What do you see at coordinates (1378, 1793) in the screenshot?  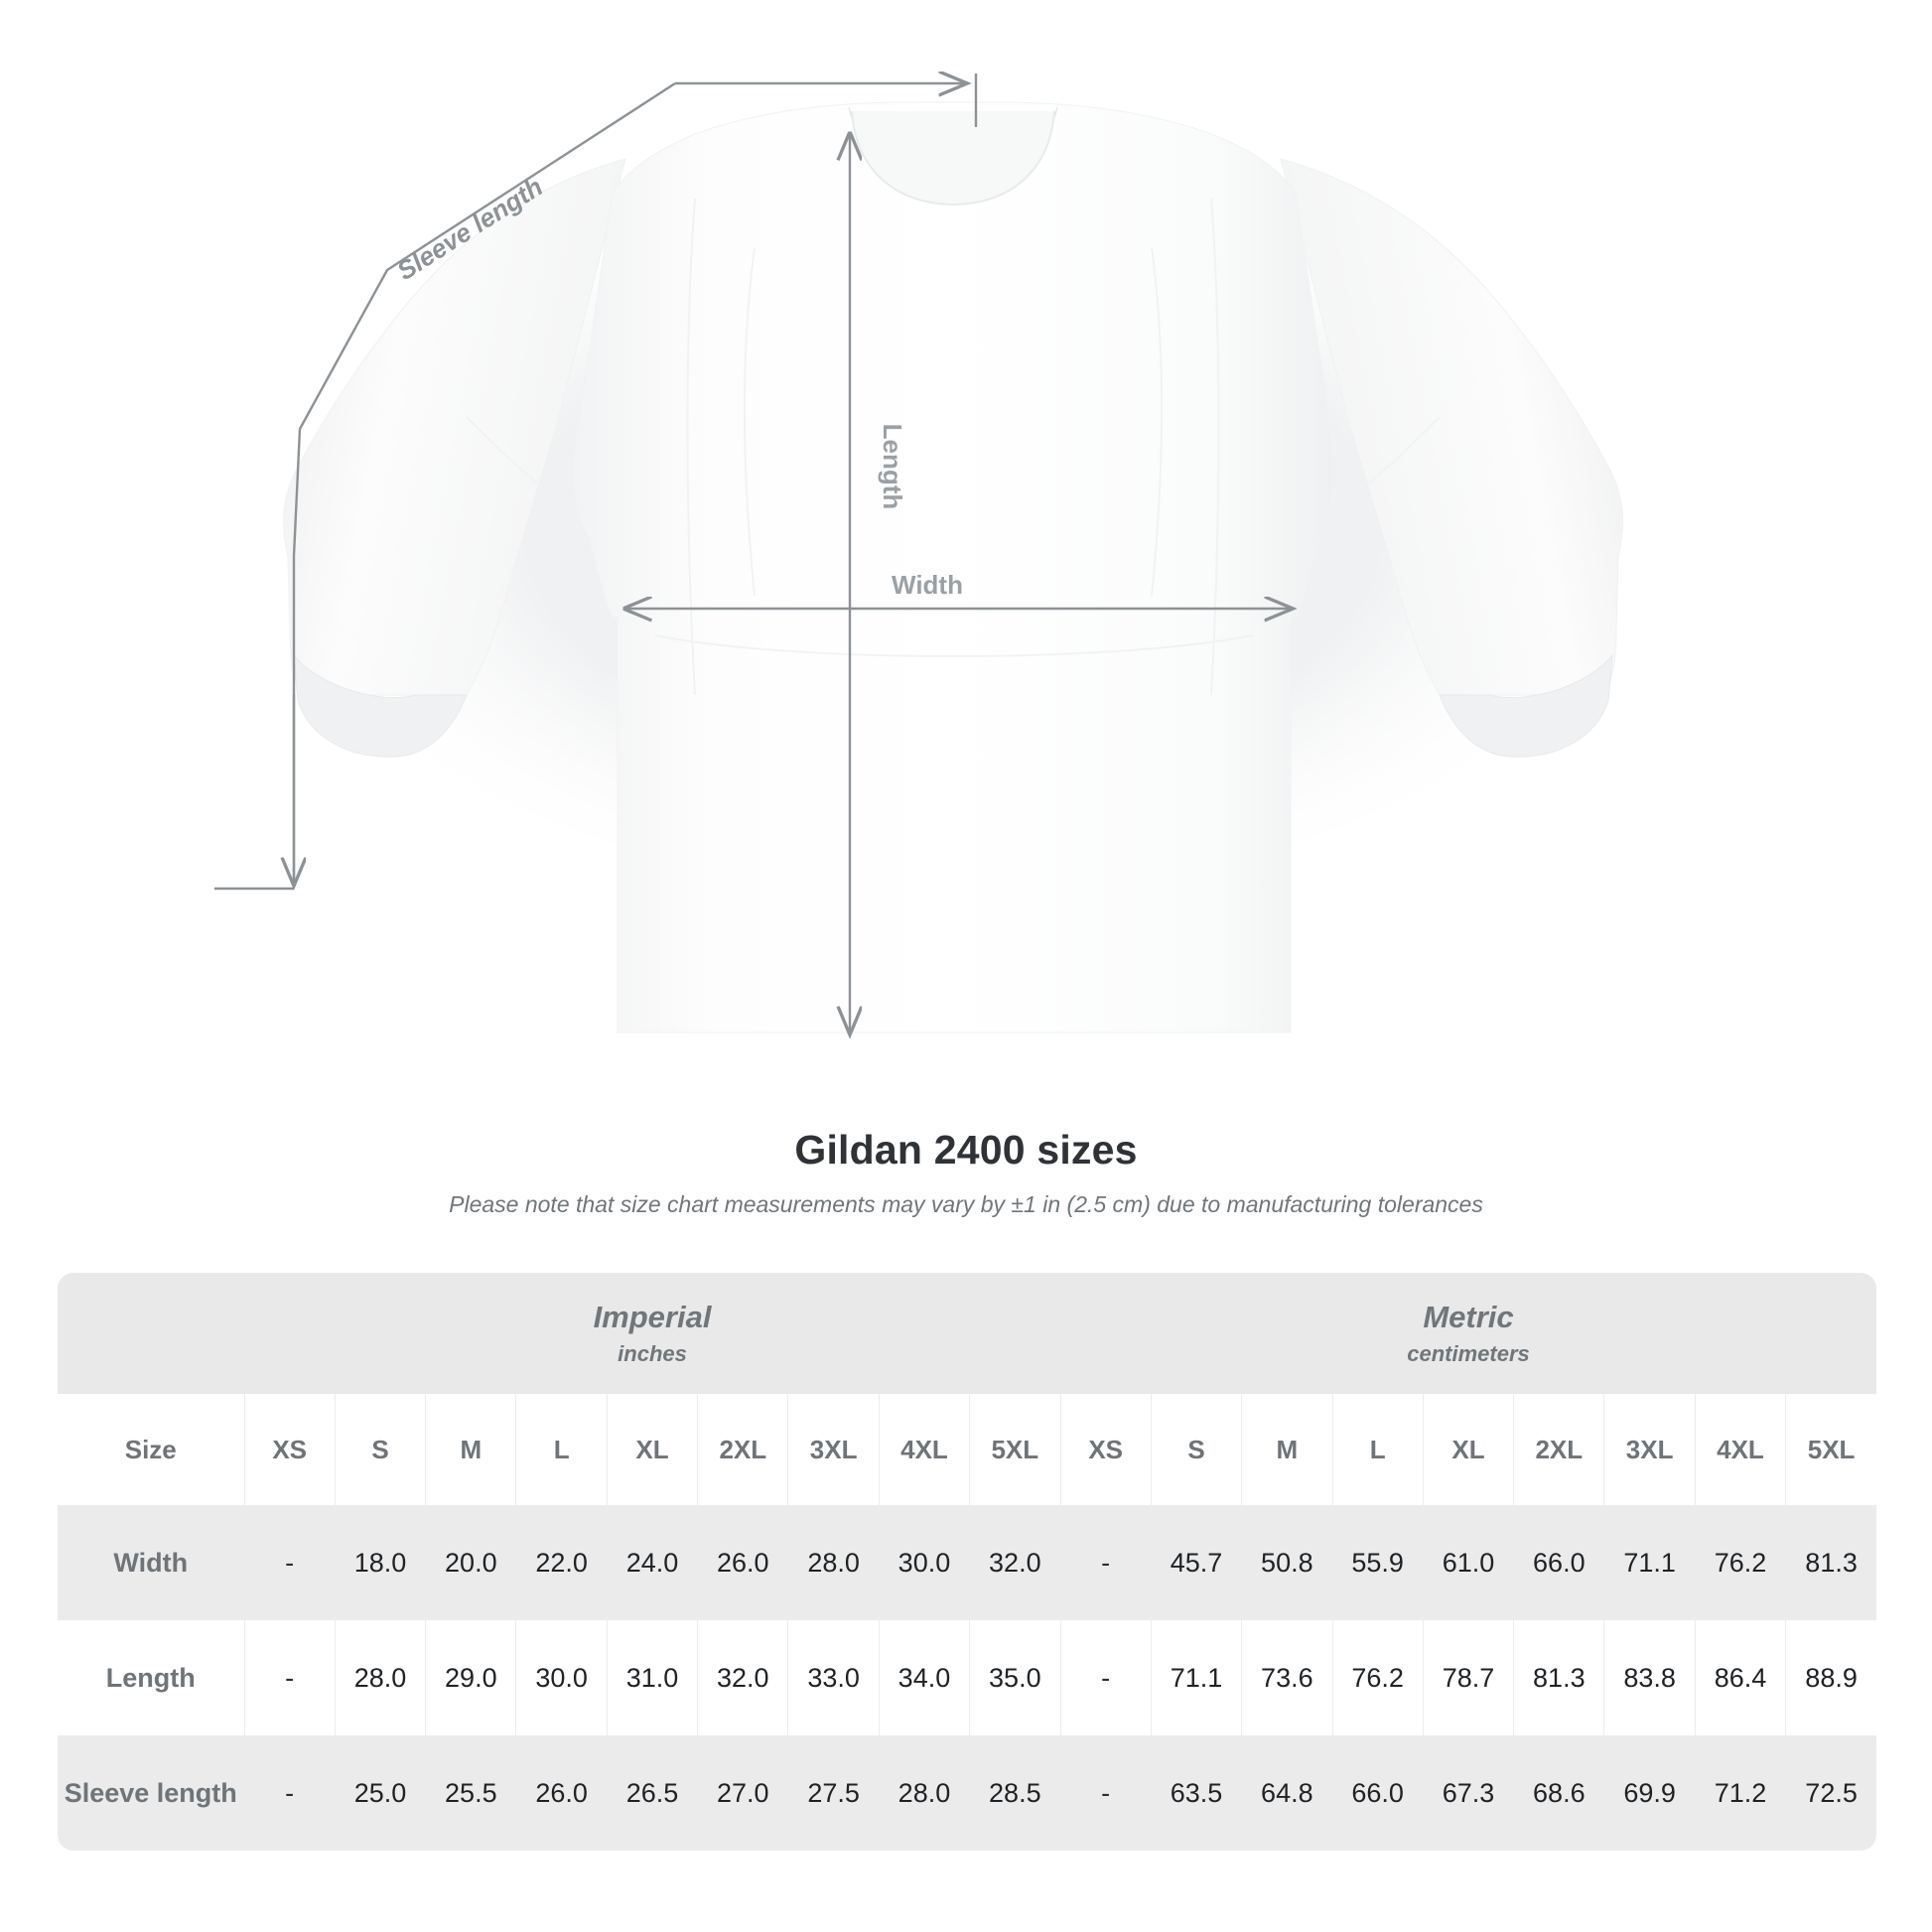 I see `cell-sleeve-length-l-metric: 66.0` at bounding box center [1378, 1793].